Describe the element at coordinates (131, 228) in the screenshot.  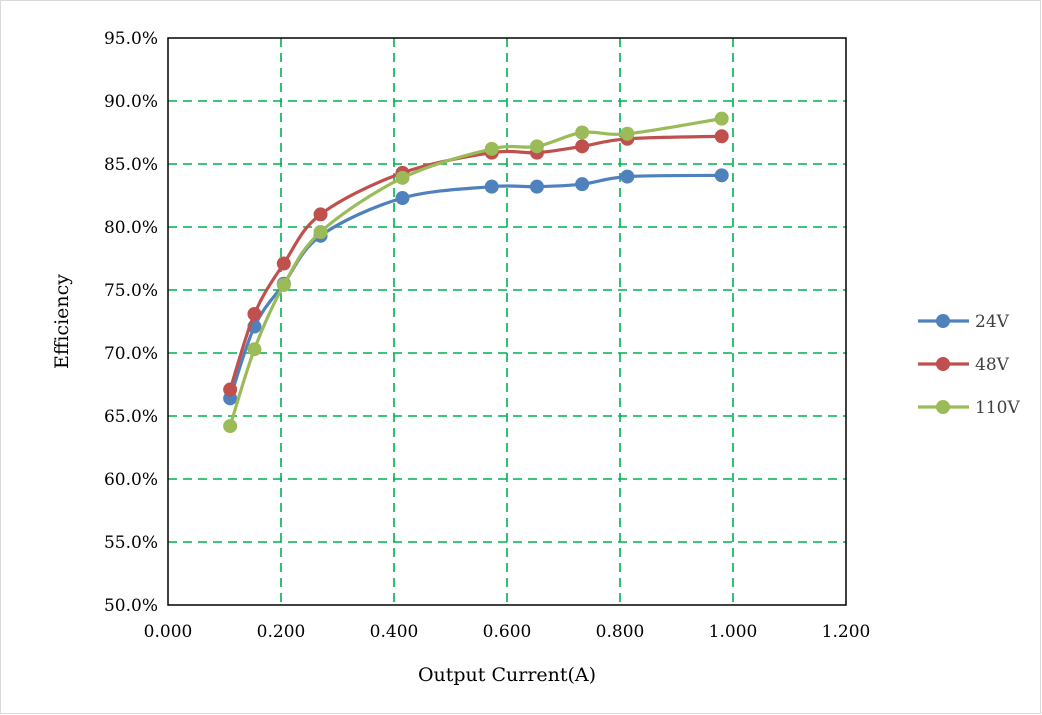
I see `y-tick-label: 80.0%` at that location.